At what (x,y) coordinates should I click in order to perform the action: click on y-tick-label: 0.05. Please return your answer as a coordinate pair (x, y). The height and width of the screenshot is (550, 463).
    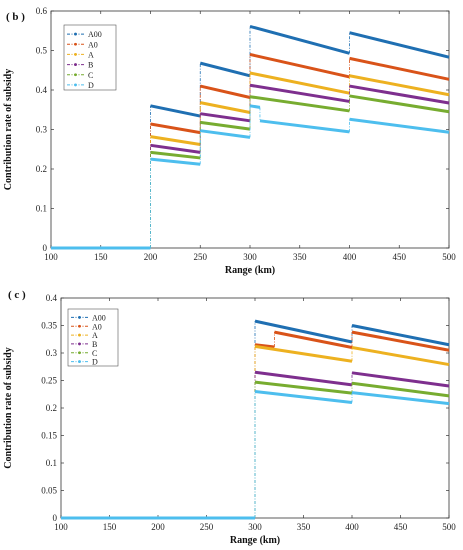
    Looking at the image, I should click on (49, 491).